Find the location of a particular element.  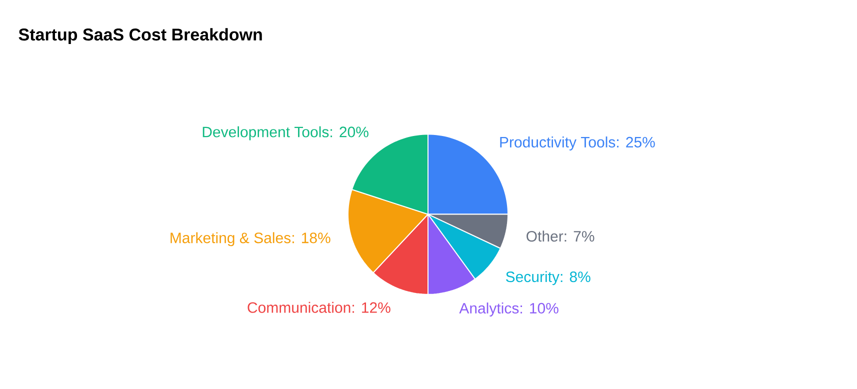

chart-title: Startup SaaS Cost Breakdown is located at coordinates (140, 36).